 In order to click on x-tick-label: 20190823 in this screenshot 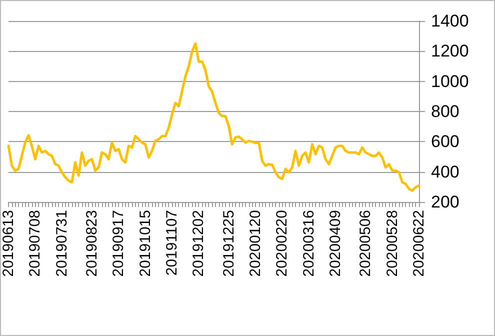, I will do `click(91, 243)`.